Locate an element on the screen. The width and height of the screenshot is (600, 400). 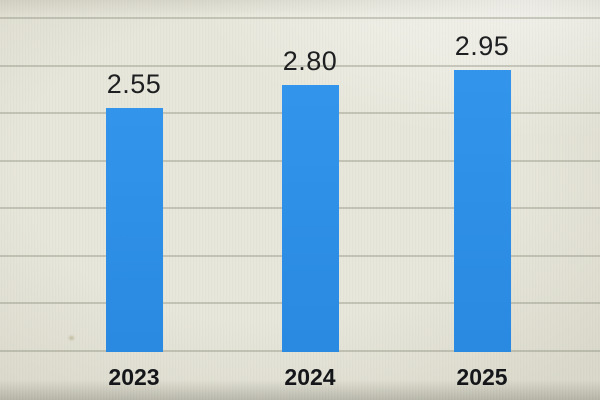
bar-2024 is located at coordinates (310, 218).